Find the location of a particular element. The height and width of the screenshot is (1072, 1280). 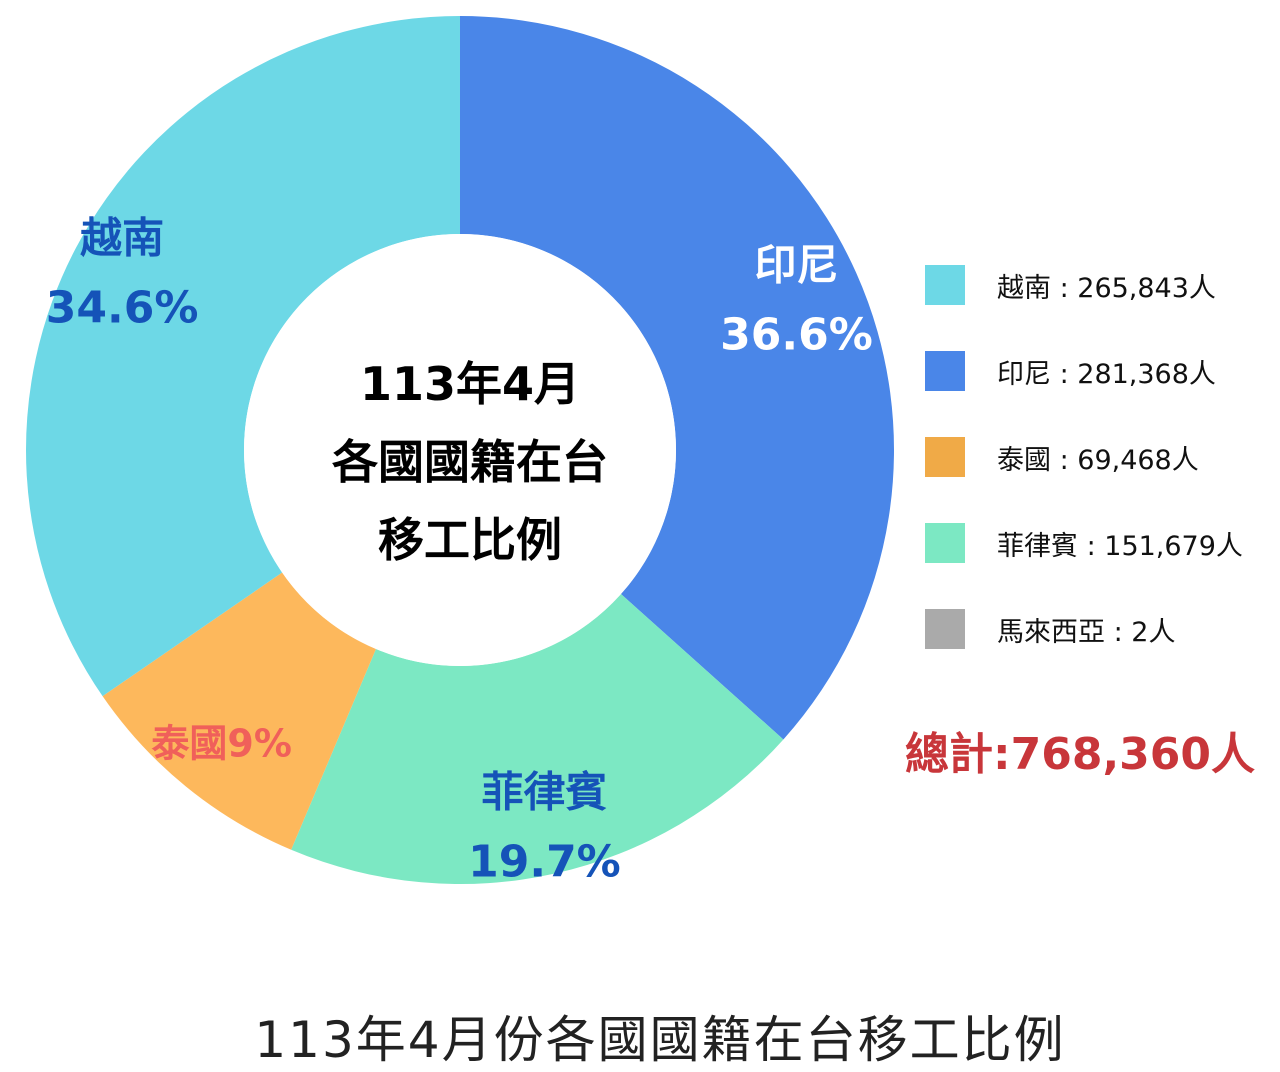

legend-item-philippines: 菲律賓 : 151,679人 is located at coordinates (1100, 543).